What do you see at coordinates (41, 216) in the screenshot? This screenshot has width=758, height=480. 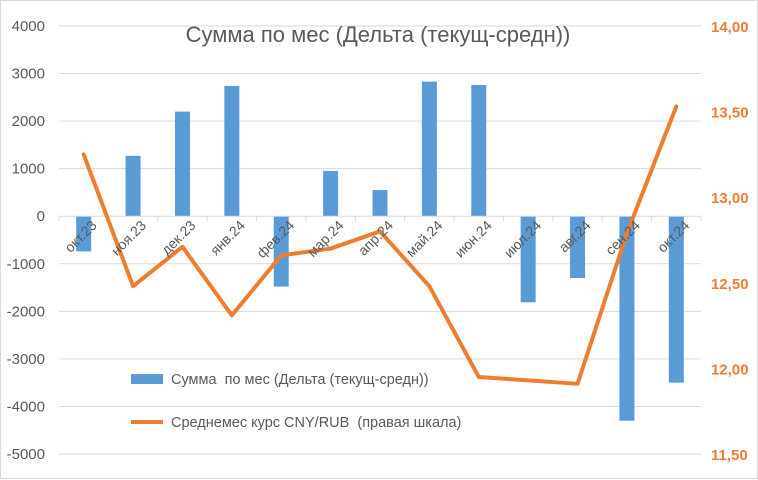 I see `left-tick-label: 0` at bounding box center [41, 216].